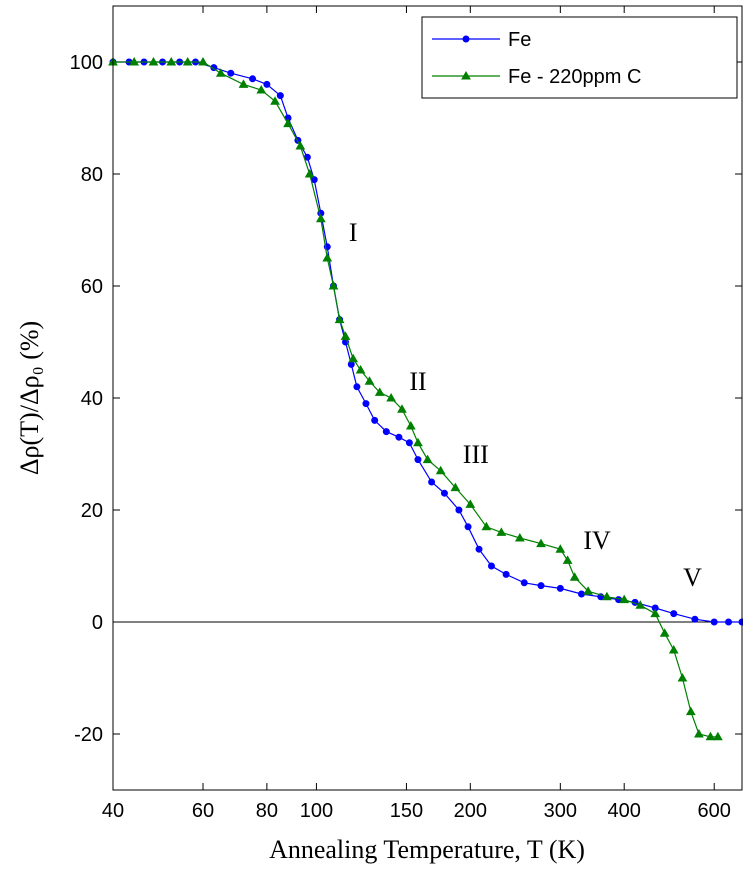 The image size is (743, 870). Describe the element at coordinates (113, 811) in the screenshot. I see `x-tick-label: 40` at that location.